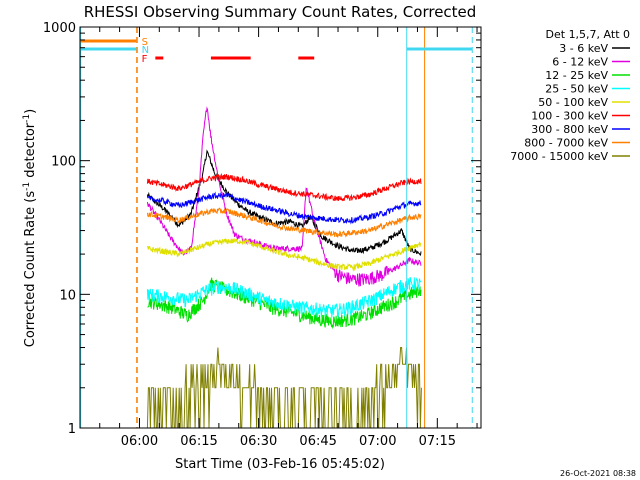 The height and width of the screenshot is (480, 640). I want to click on legend-label-50-100-kev: 50 - 100 keV, so click(573, 102).